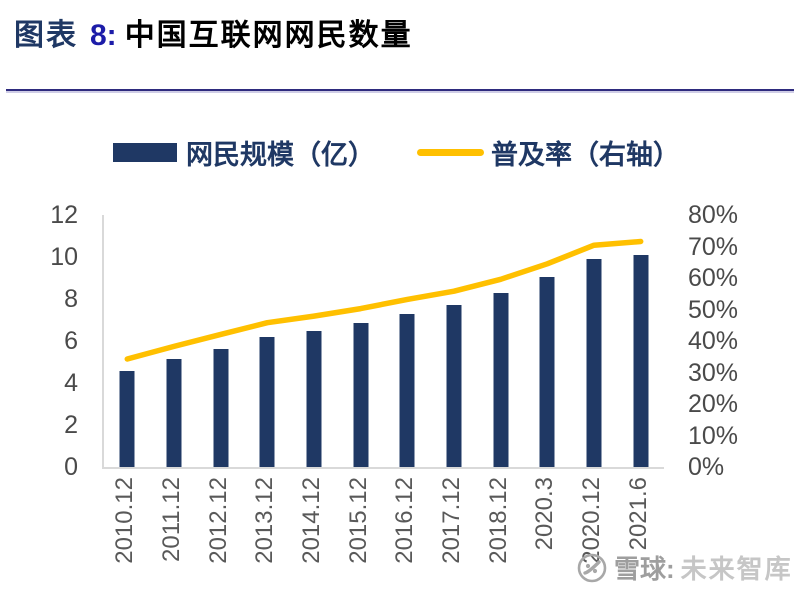  I want to click on x-label-2013.12: 2013.12, so click(265, 520).